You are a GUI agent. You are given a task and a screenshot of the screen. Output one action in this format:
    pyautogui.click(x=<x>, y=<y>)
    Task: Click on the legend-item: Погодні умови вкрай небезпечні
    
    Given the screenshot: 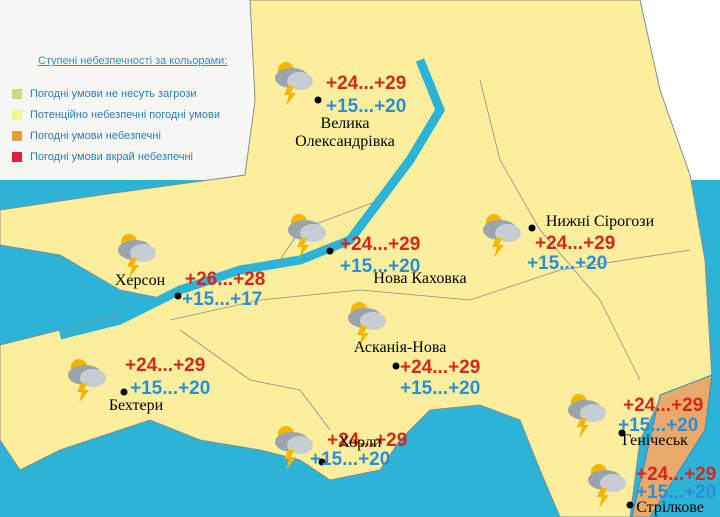 What is the action you would take?
    pyautogui.click(x=102, y=157)
    